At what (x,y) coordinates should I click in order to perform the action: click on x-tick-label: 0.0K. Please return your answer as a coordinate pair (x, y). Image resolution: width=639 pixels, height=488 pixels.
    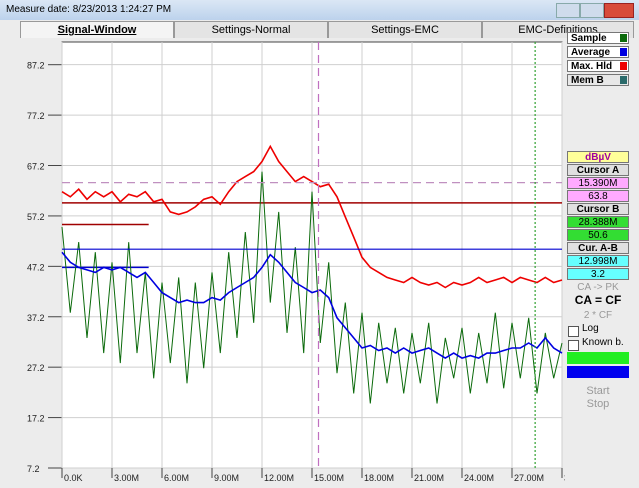
    Looking at the image, I should click on (73, 478).